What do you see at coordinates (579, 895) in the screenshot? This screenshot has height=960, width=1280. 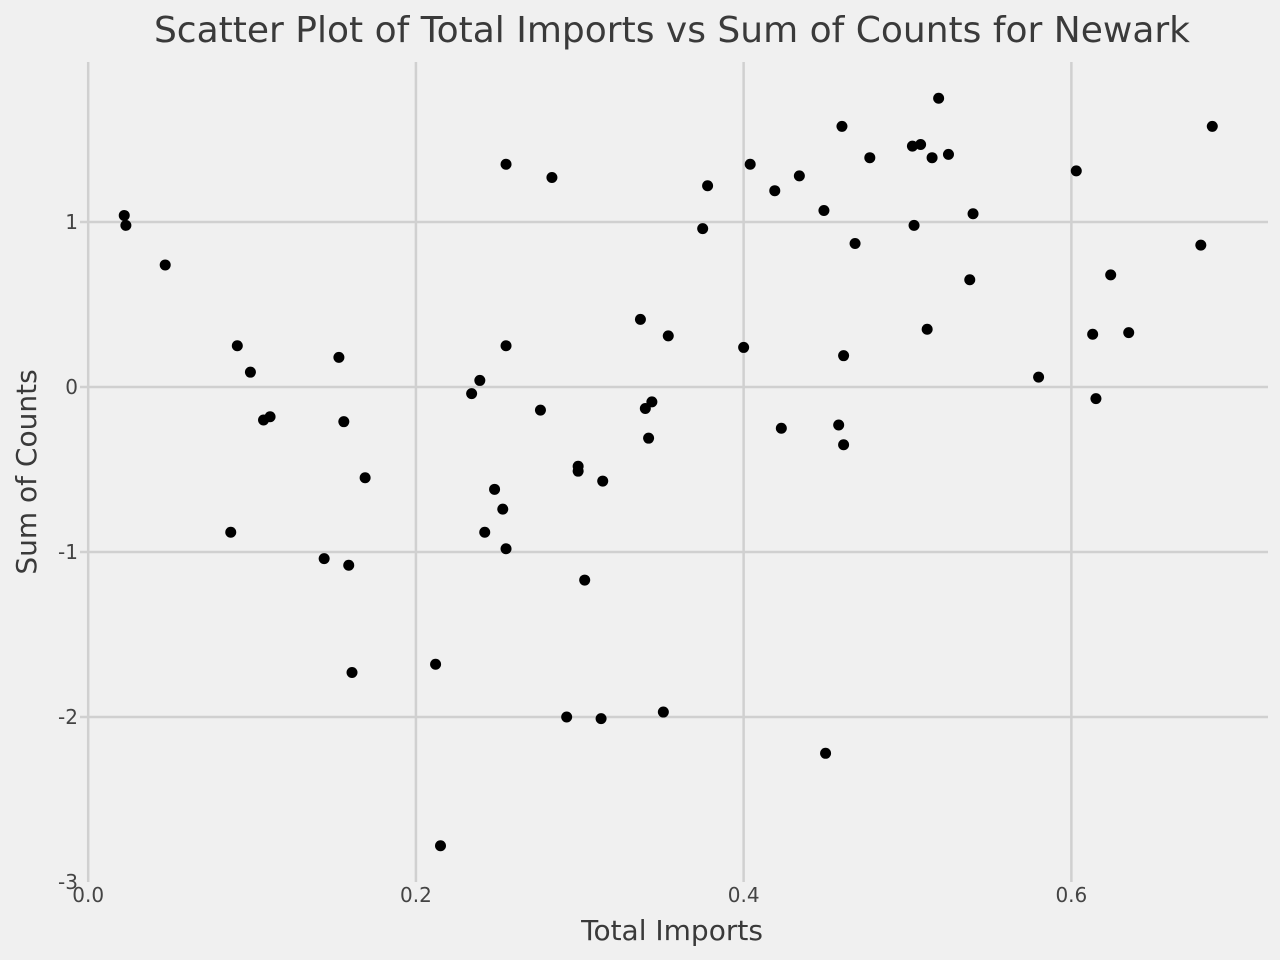 I see `x-tick-labels: 0.0 0.2 0.4 0.6` at bounding box center [579, 895].